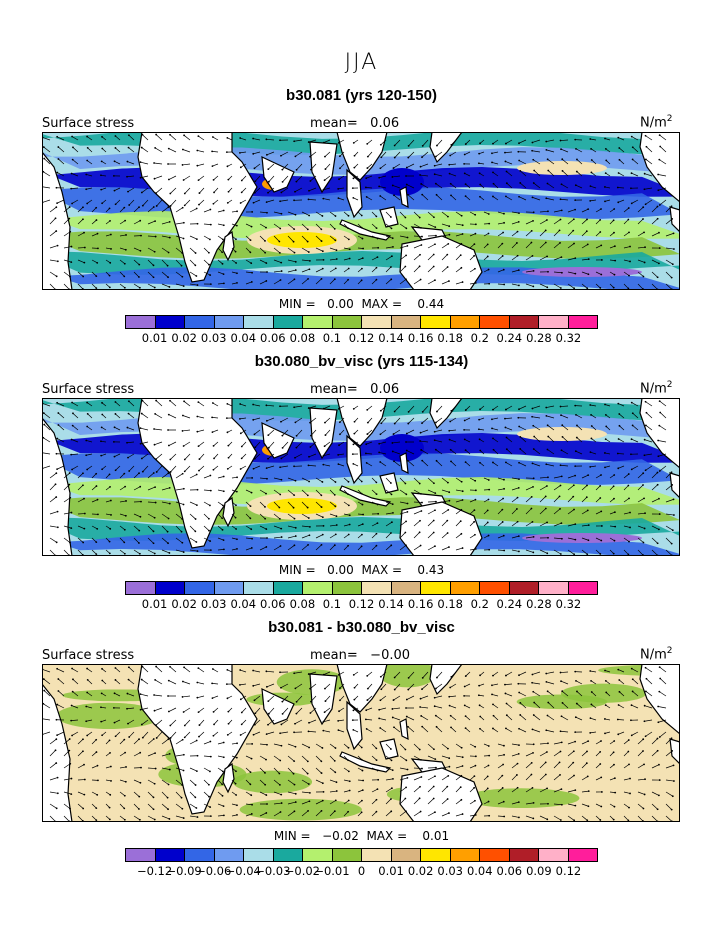  I want to click on colorbar-tick-label: −0.02, so click(302, 871).